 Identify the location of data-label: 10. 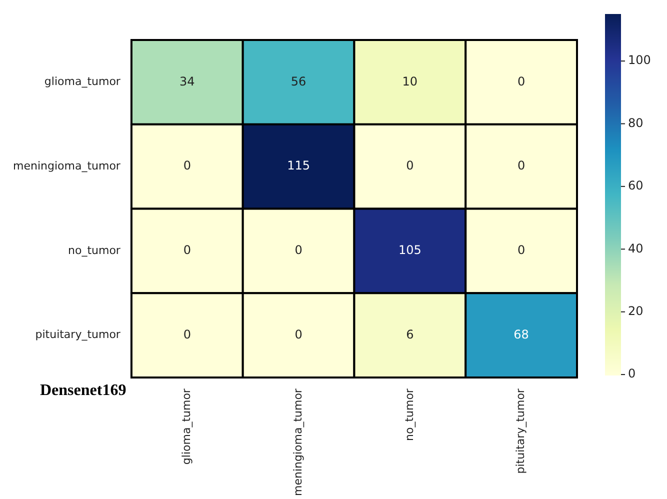
(410, 81).